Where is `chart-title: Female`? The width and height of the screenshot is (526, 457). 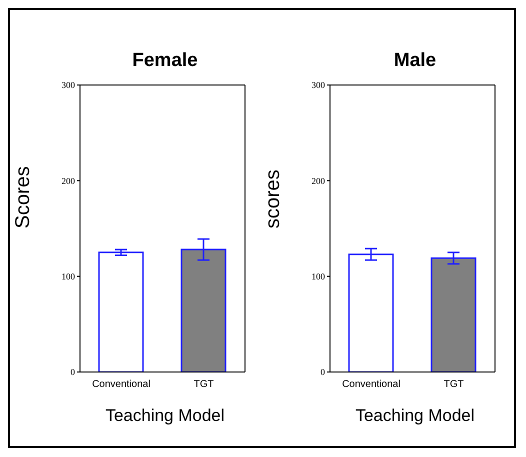 chart-title: Female is located at coordinates (165, 61).